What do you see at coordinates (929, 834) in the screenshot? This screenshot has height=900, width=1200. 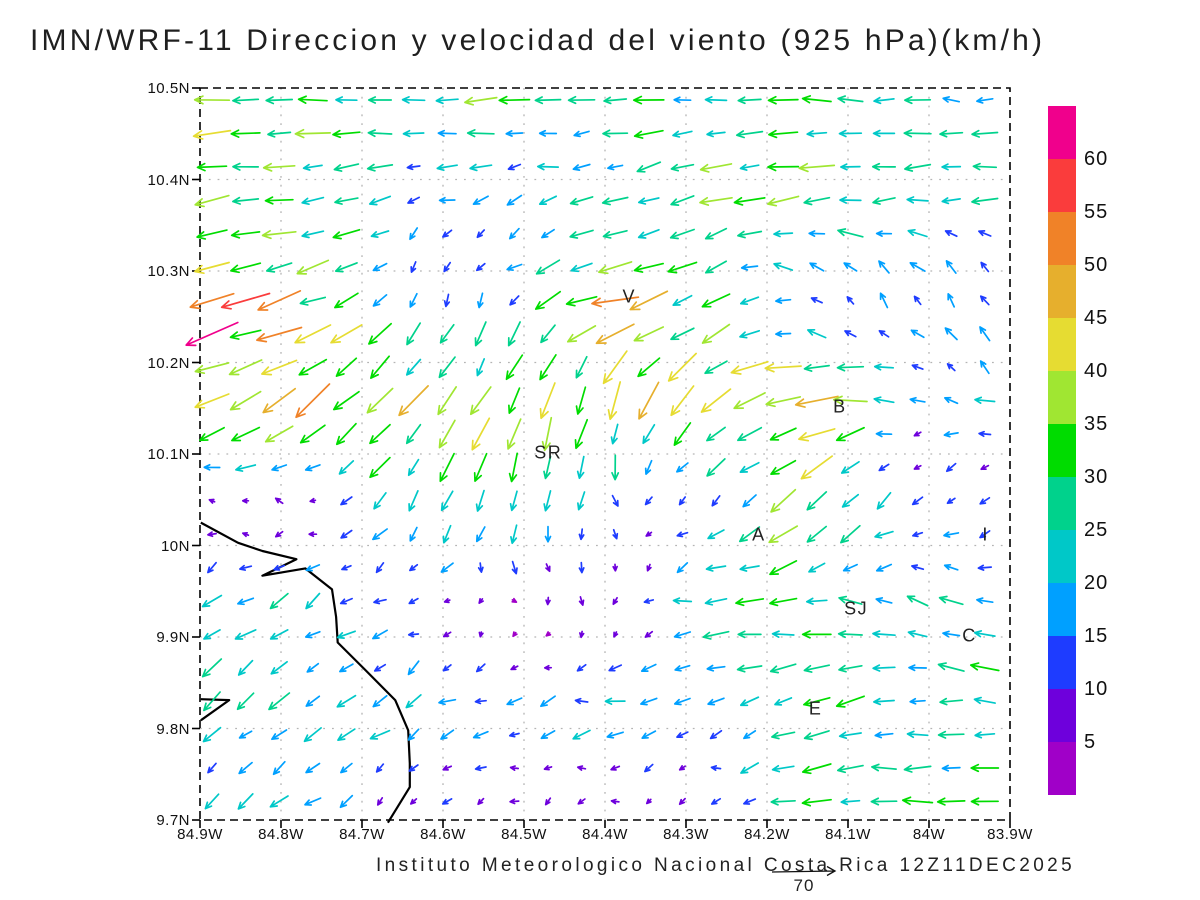 I see `lon-tick-label: 84W` at bounding box center [929, 834].